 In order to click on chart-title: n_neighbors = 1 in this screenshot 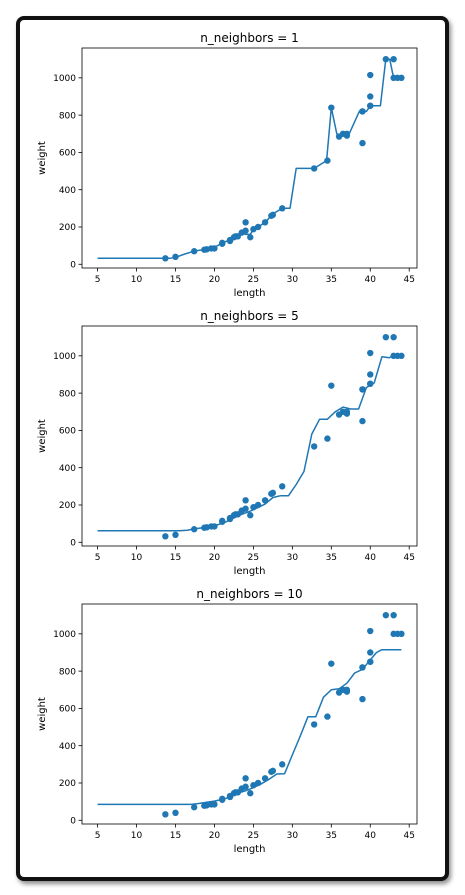, I will do `click(249, 38)`.